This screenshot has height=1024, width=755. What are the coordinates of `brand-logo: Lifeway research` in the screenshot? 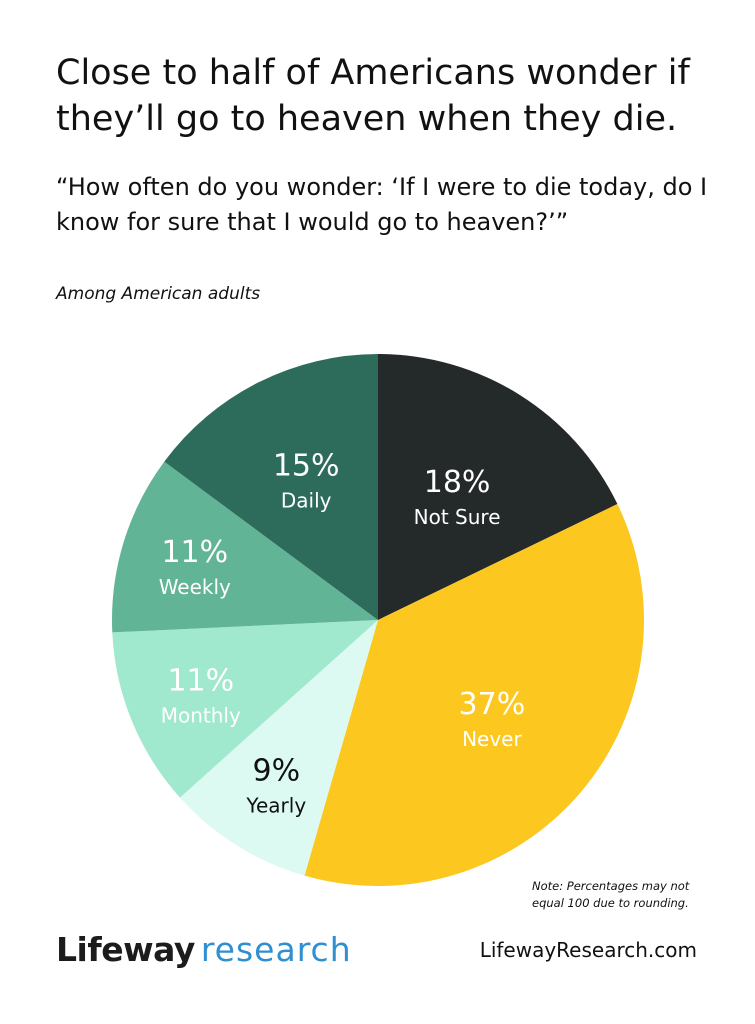 It's located at (204, 950).